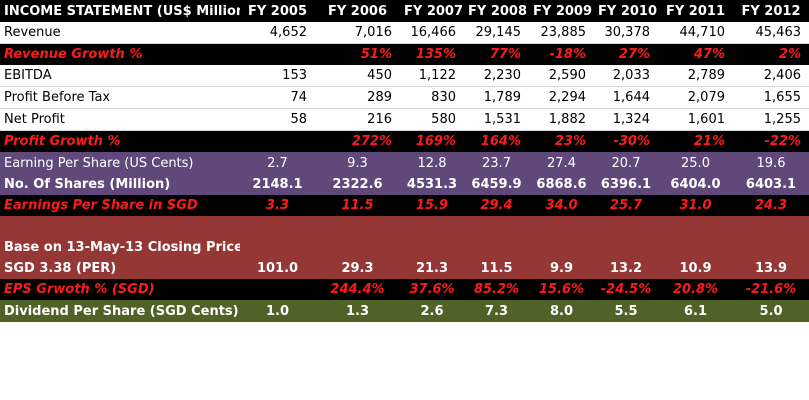  I want to click on cell-value: 216, so click(357, 119).